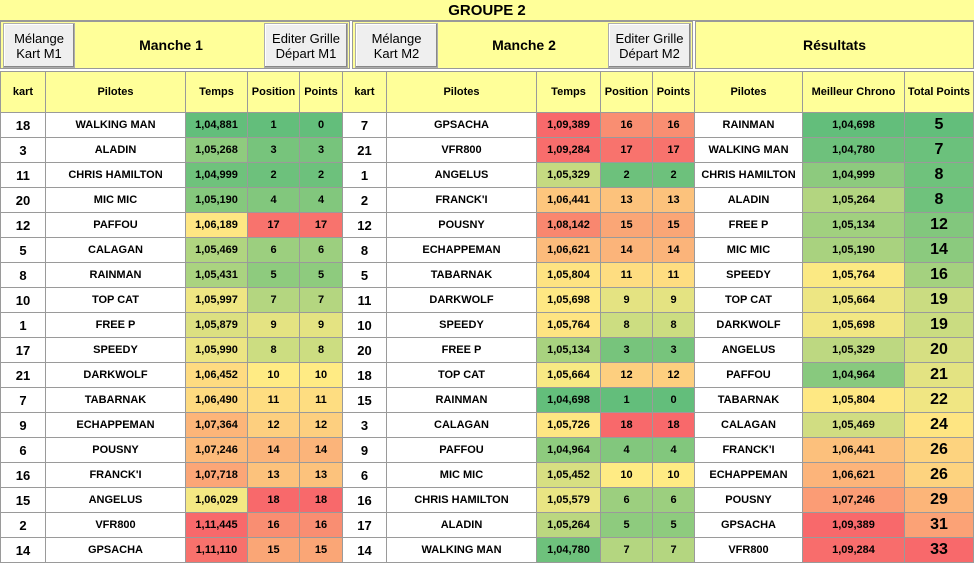 The width and height of the screenshot is (974, 563). Describe the element at coordinates (321, 175) in the screenshot. I see `points-cell: 2` at that location.